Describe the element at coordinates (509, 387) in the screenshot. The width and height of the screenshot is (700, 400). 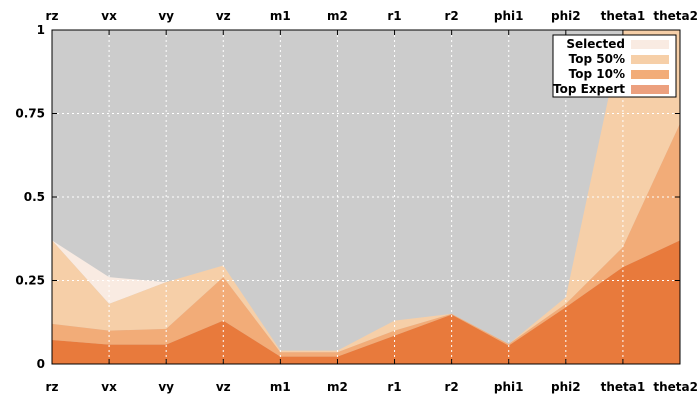
I see `x-tick-label-bottom-phi1: phi1` at that location.